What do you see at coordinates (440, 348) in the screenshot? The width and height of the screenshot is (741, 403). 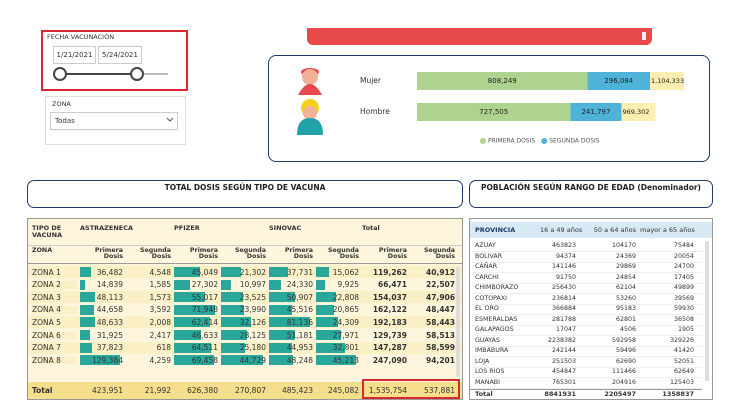 I see `cell: 58,599` at bounding box center [440, 348].